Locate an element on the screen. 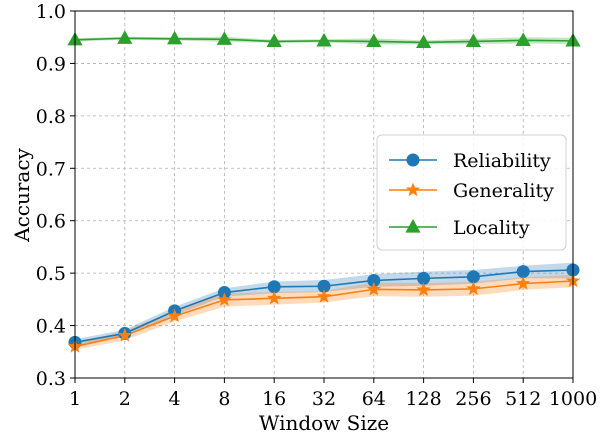 The width and height of the screenshot is (611, 438). x-axis-label: Window Size is located at coordinates (324, 423).